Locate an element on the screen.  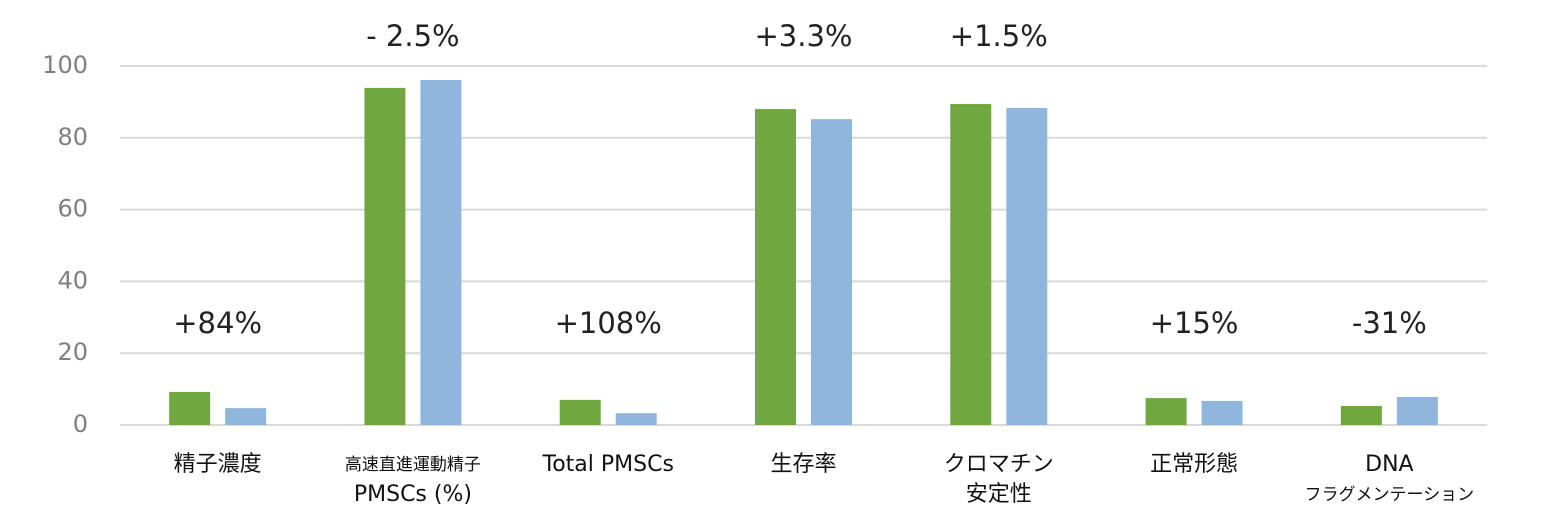
x-tick-label: 正常形態 is located at coordinates (1194, 464).